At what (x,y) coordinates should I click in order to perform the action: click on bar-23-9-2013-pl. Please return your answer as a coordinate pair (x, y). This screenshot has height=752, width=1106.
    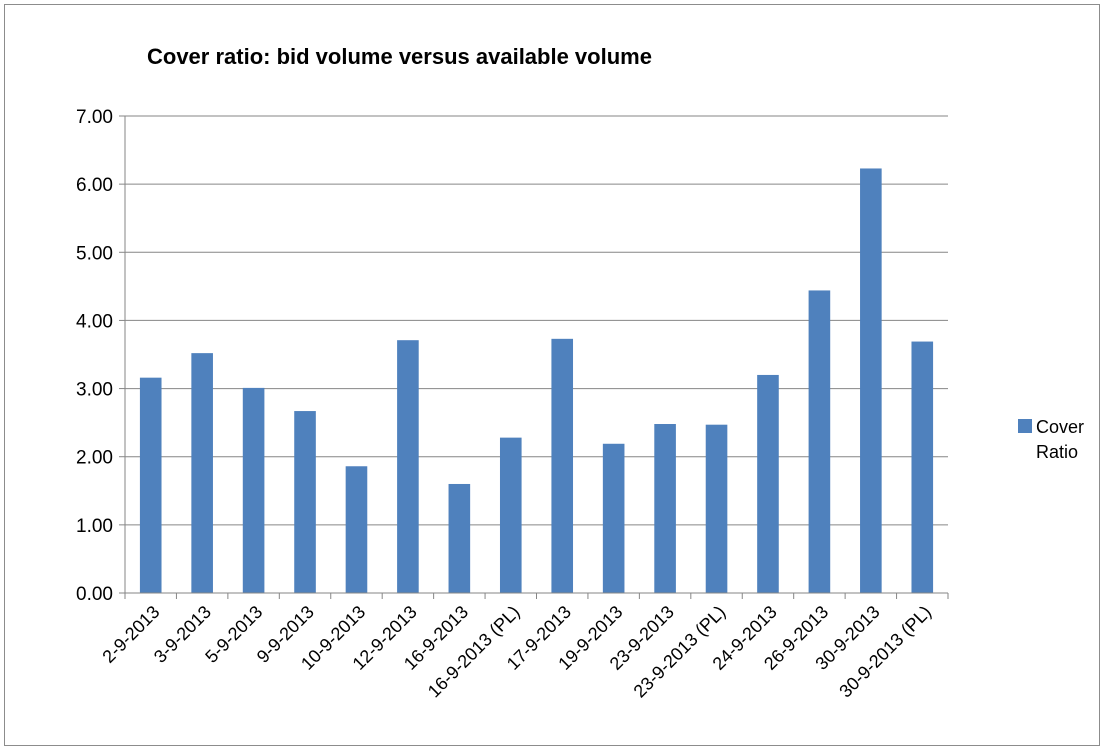
    Looking at the image, I should click on (716, 508).